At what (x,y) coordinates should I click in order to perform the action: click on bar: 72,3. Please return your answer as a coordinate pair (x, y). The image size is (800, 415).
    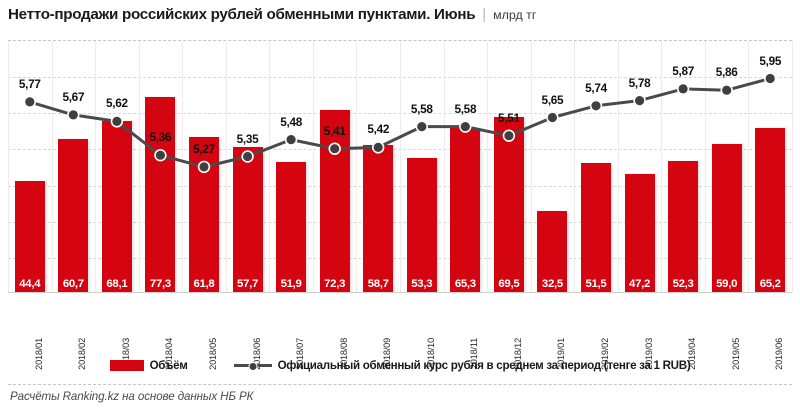
    Looking at the image, I should click on (334, 201).